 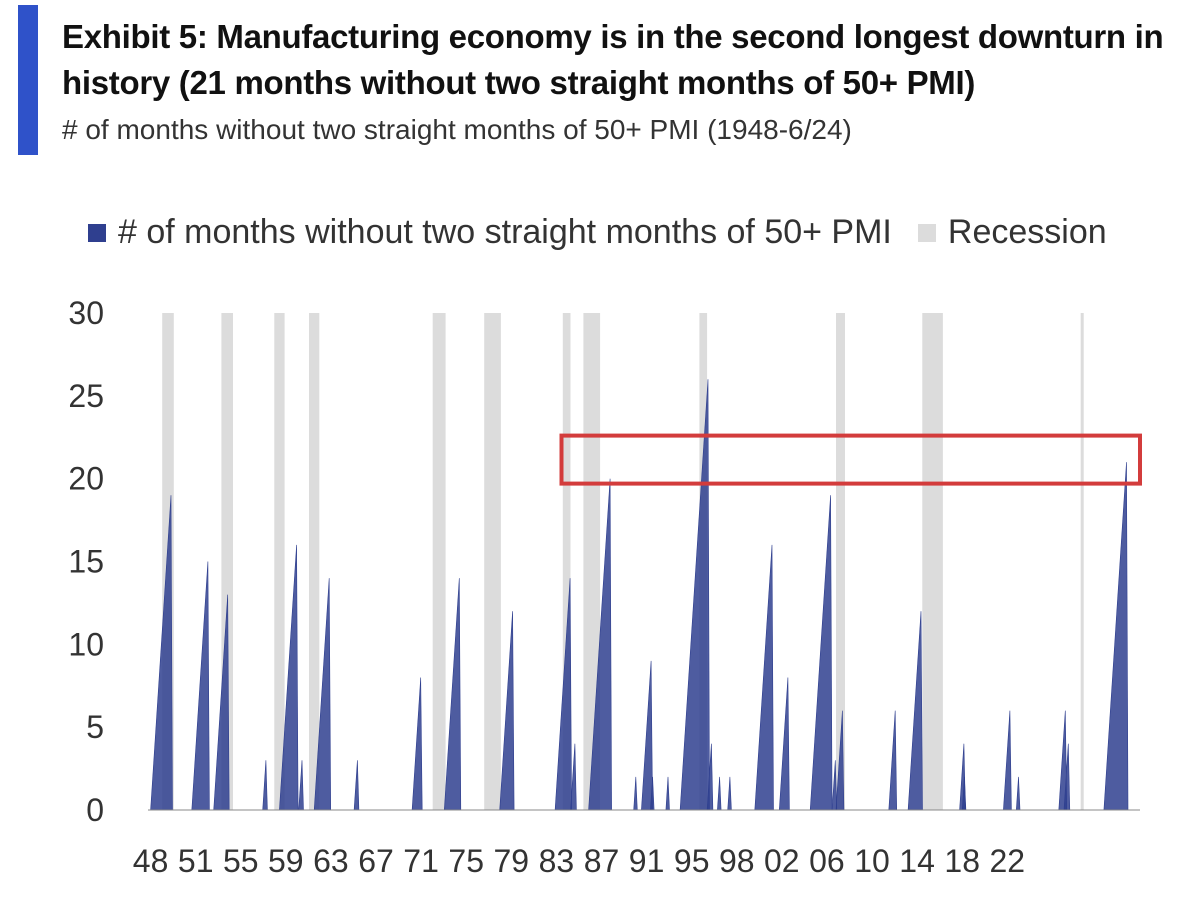 I want to click on x-tick-label-16: 10, so click(x=872, y=861).